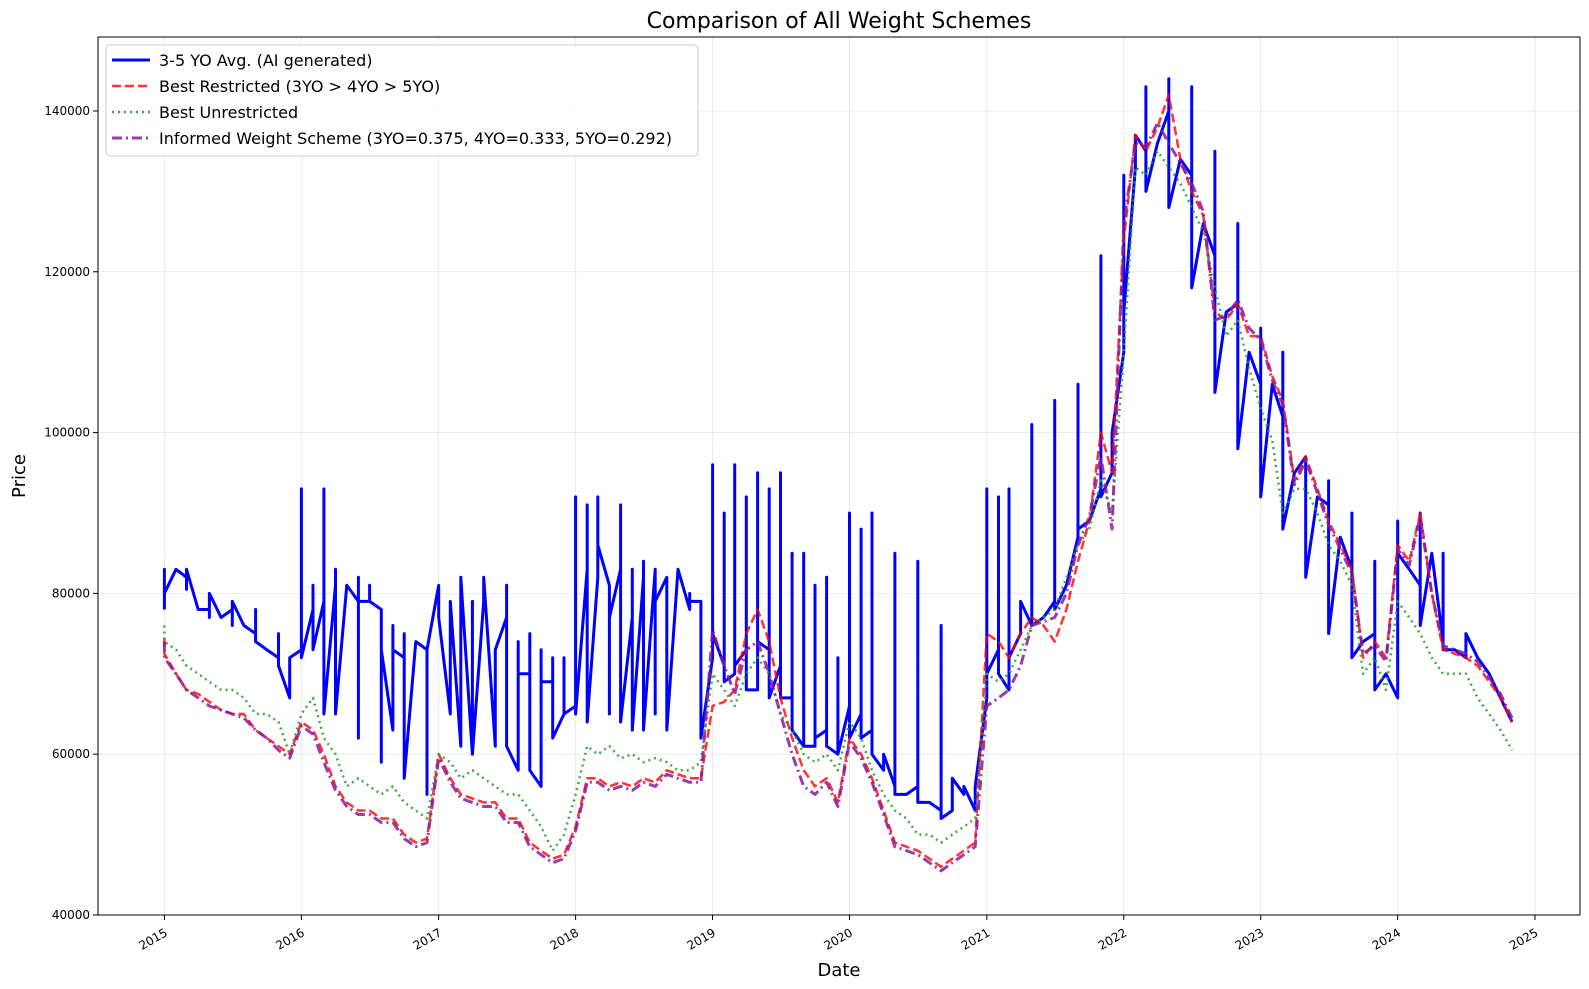  I want to click on y-tick-label: 100000, so click(67, 433).